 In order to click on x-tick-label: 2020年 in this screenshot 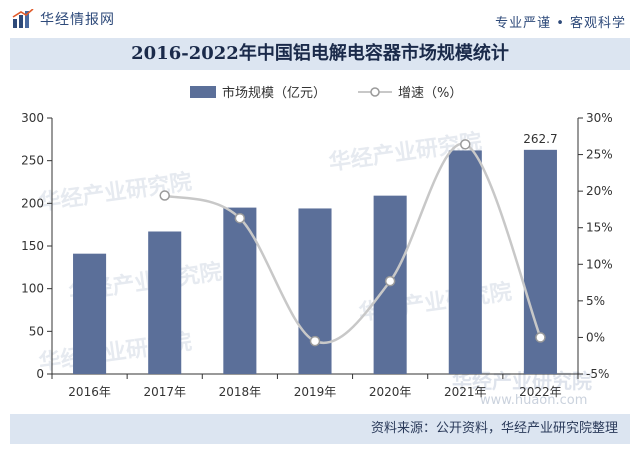, I will do `click(390, 392)`.